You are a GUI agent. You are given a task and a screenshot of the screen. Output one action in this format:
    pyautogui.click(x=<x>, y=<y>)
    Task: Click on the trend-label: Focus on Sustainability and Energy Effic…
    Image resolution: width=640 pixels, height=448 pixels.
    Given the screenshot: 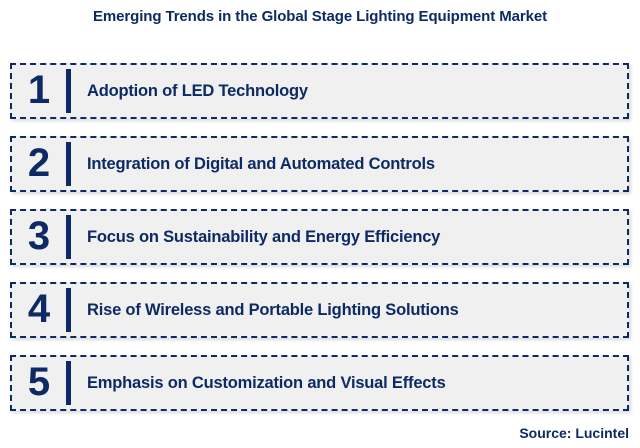 What is the action you would take?
    pyautogui.click(x=264, y=236)
    